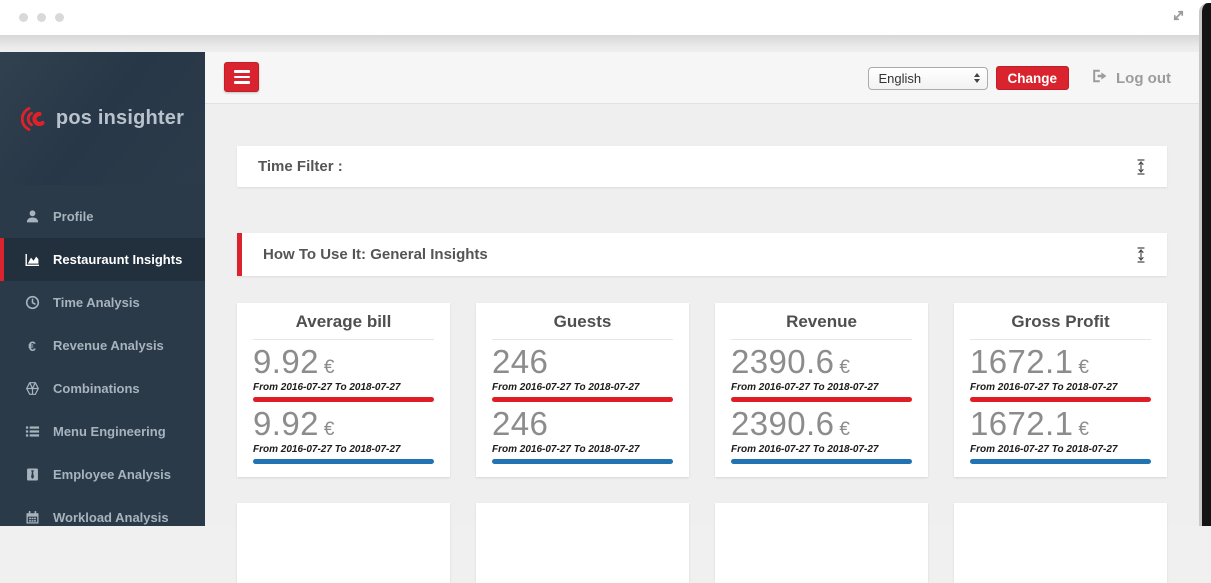 This screenshot has width=1211, height=583. What do you see at coordinates (343, 326) in the screenshot?
I see `card-title: Average bill` at bounding box center [343, 326].